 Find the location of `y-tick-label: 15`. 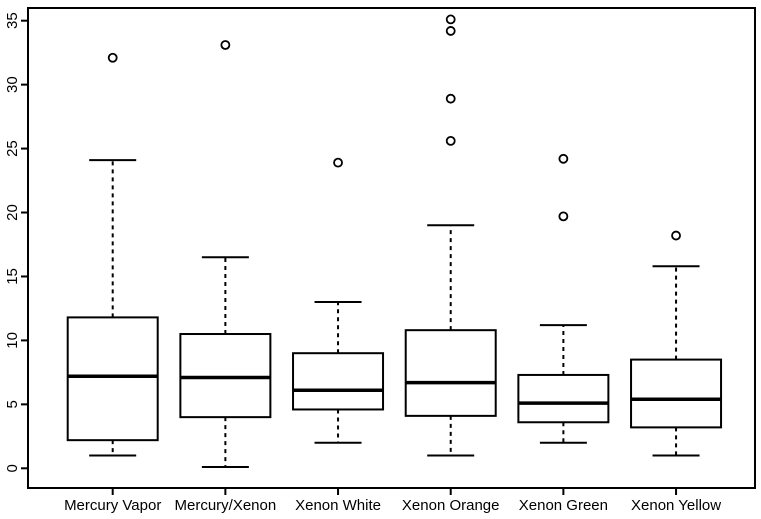

y-tick-label: 15 is located at coordinates (12, 276).